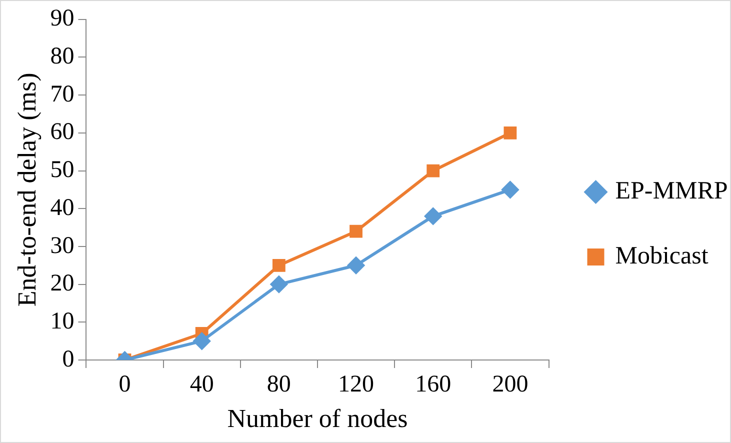 The width and height of the screenshot is (731, 443). I want to click on y-tick-label: 20, so click(62, 283).